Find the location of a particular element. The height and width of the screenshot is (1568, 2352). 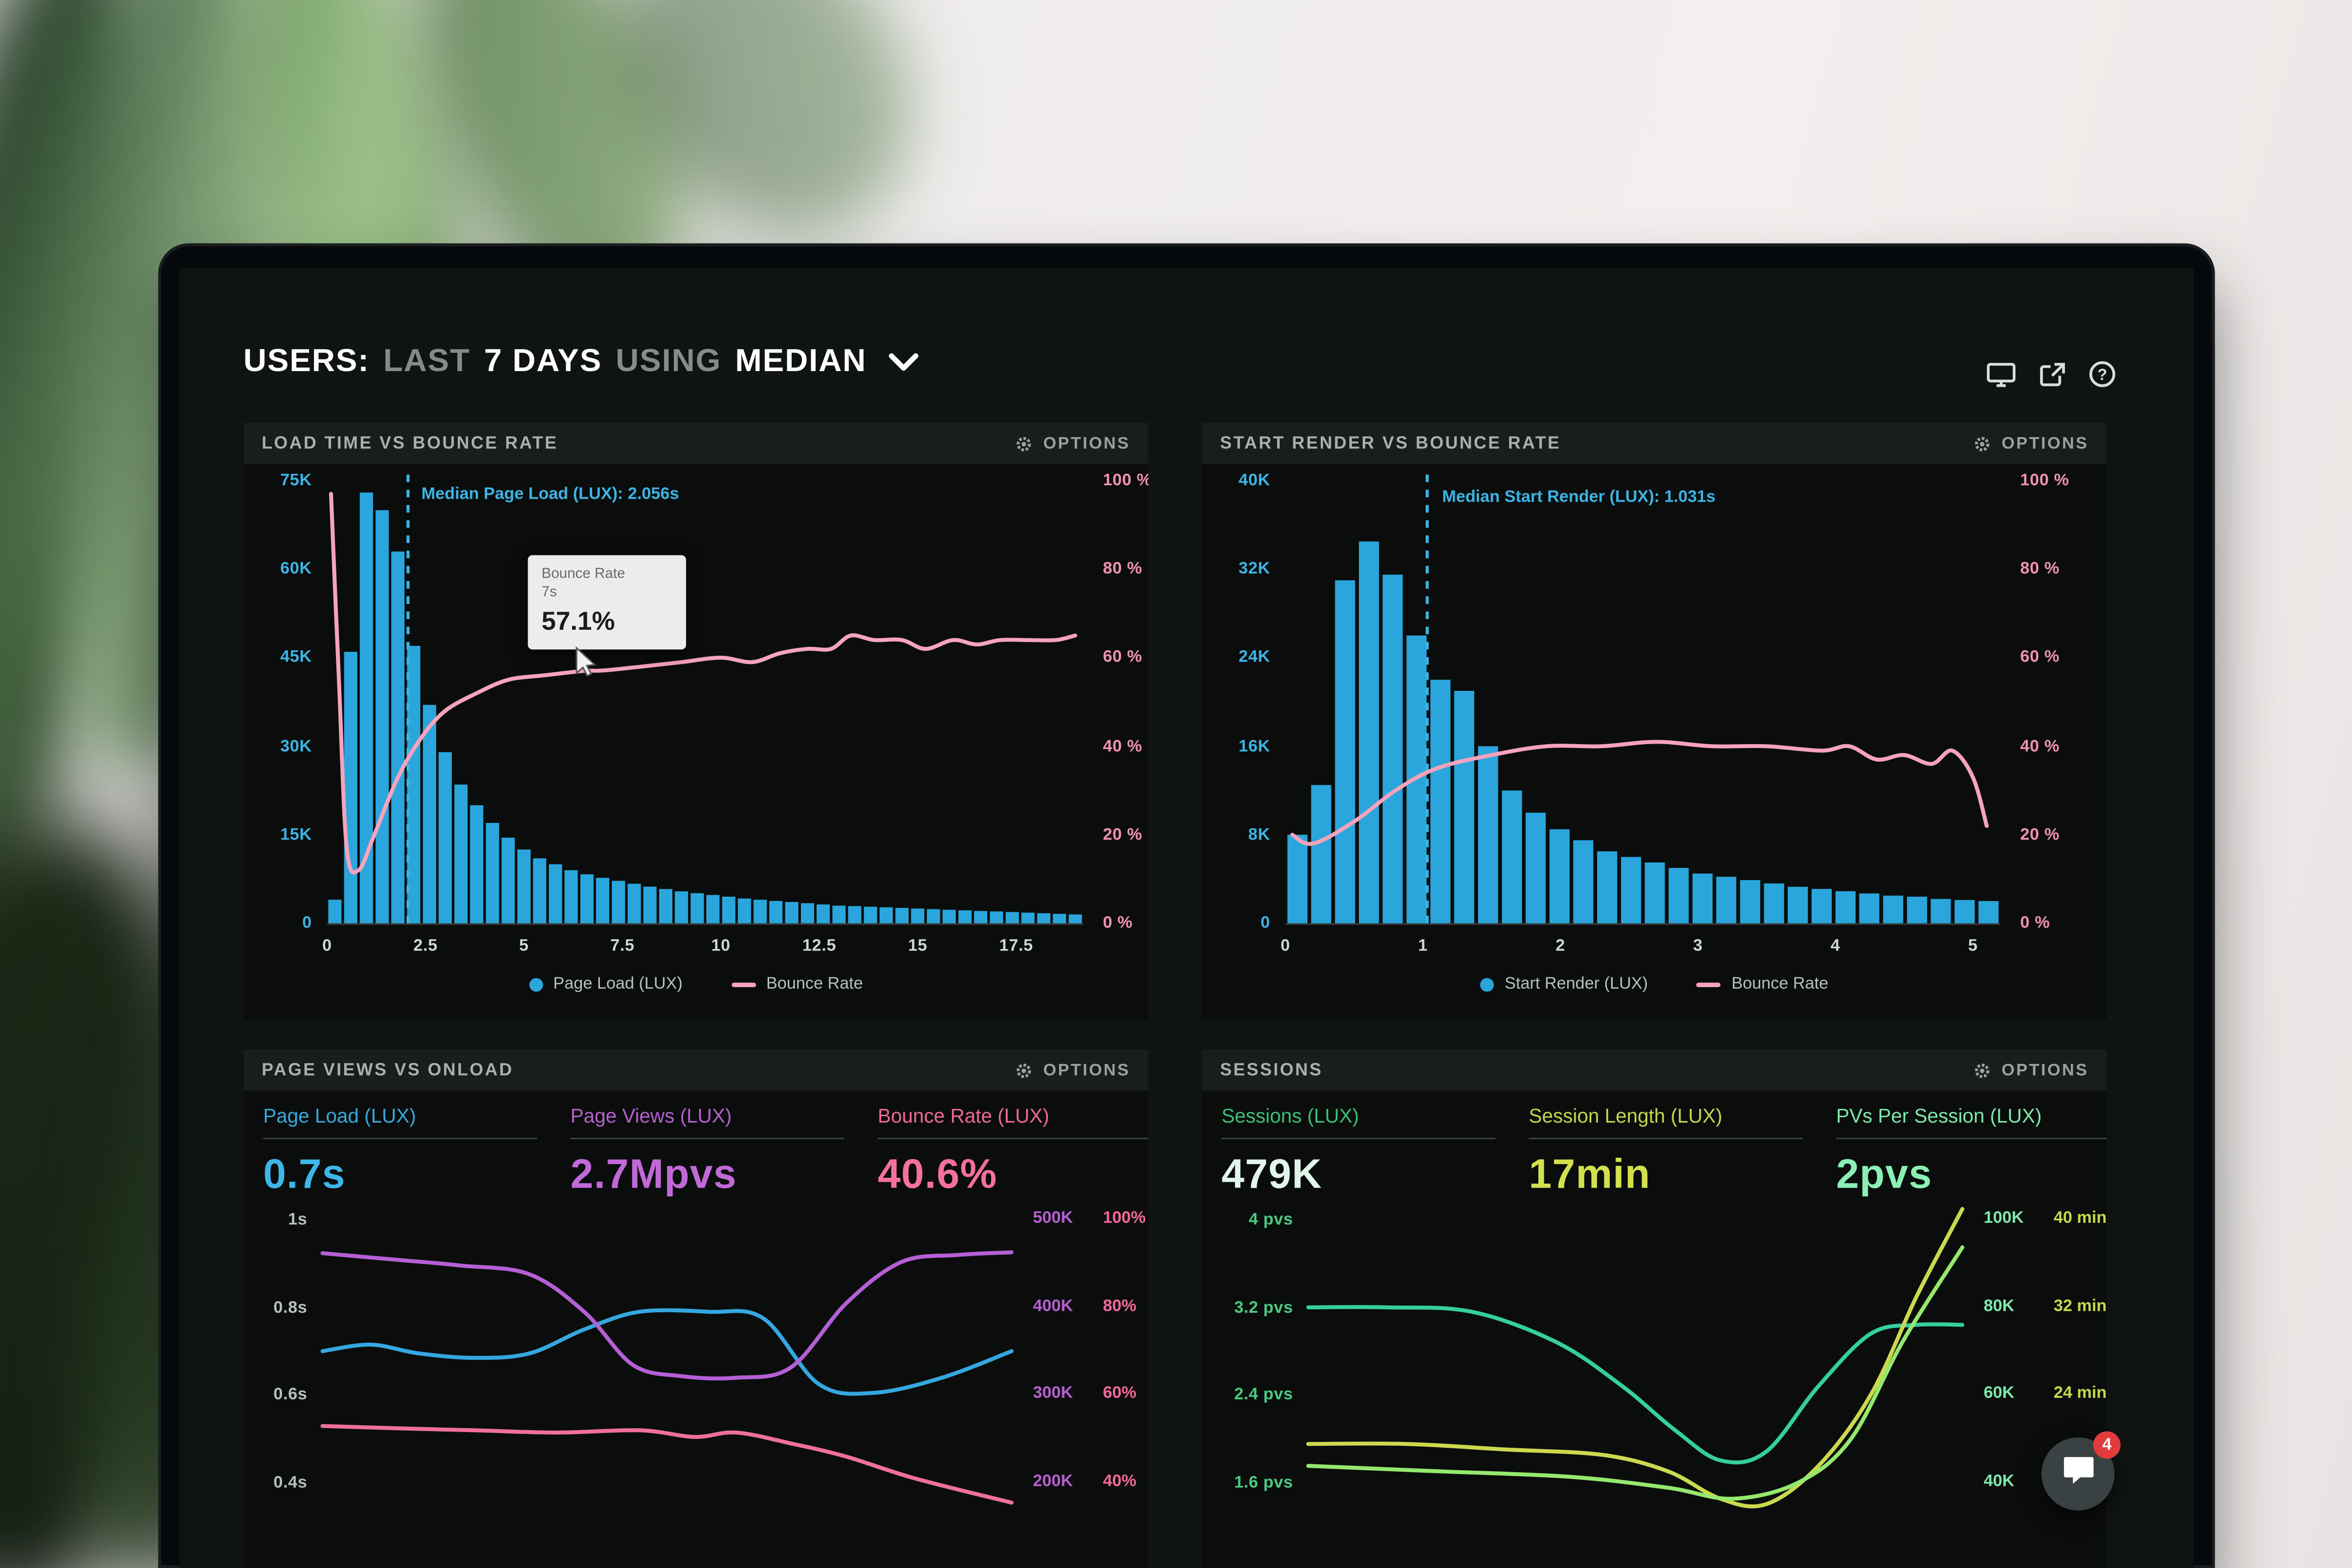

axis-tick-pair: 300K 60% is located at coordinates (1085, 1393).